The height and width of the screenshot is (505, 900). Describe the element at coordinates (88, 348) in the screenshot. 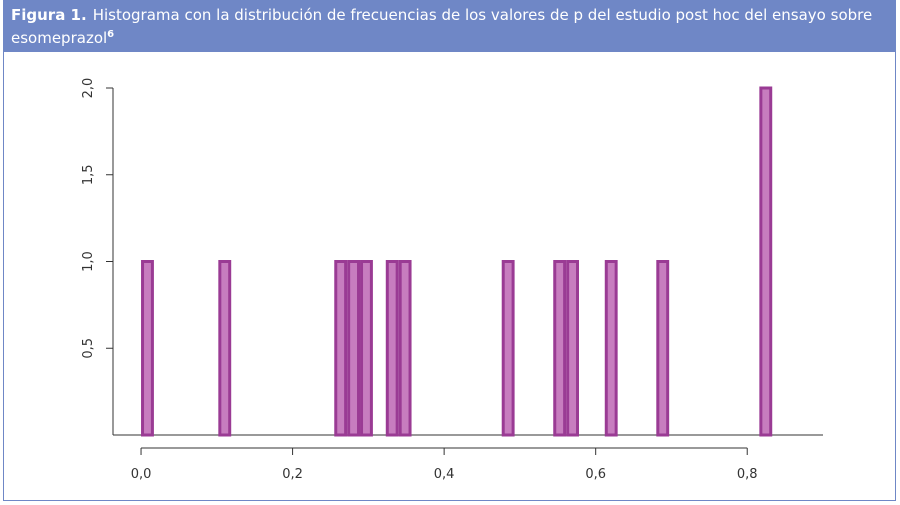

I see `y-tick-label: 0,5` at that location.